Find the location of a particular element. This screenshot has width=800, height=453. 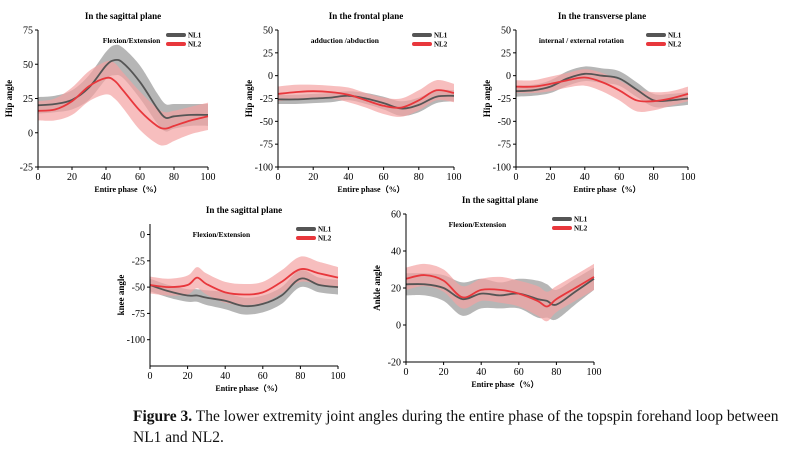

caption-label: Figure 3. is located at coordinates (163, 416).